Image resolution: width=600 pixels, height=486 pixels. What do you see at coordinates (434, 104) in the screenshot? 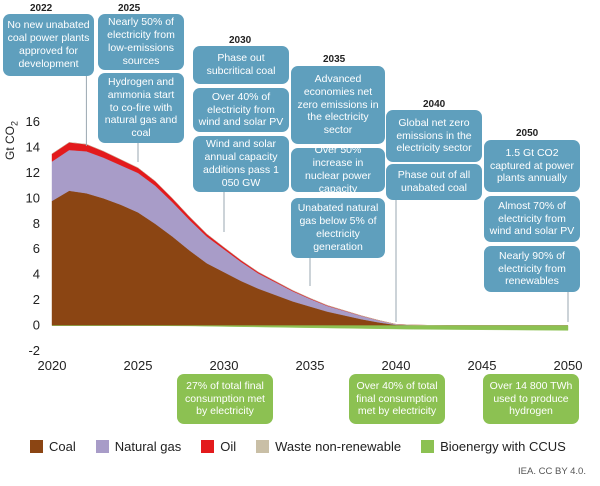
I see `year-label-2040: 2040` at bounding box center [434, 104].